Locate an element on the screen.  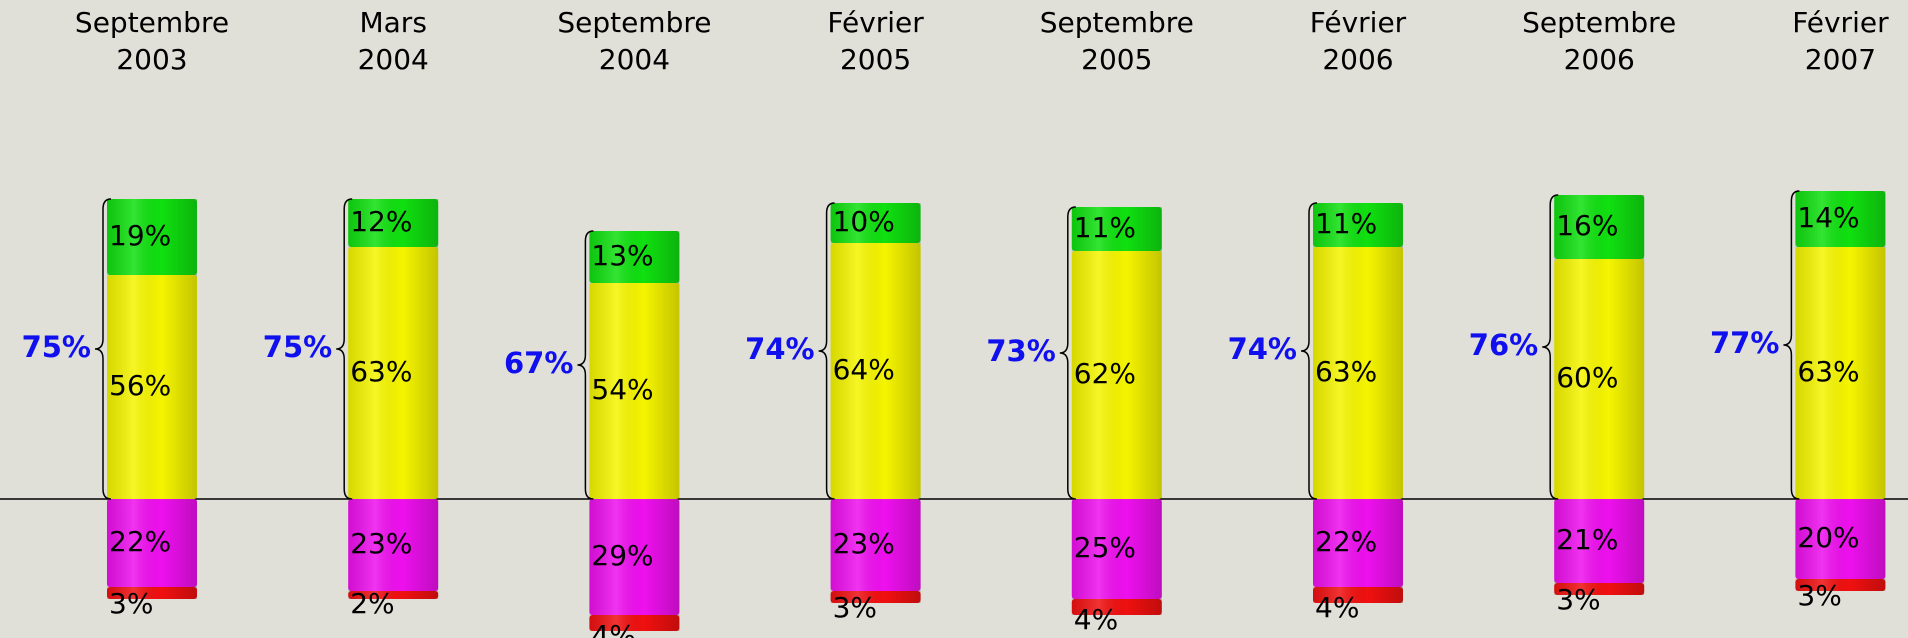
value-label: 14% is located at coordinates (1828, 217).